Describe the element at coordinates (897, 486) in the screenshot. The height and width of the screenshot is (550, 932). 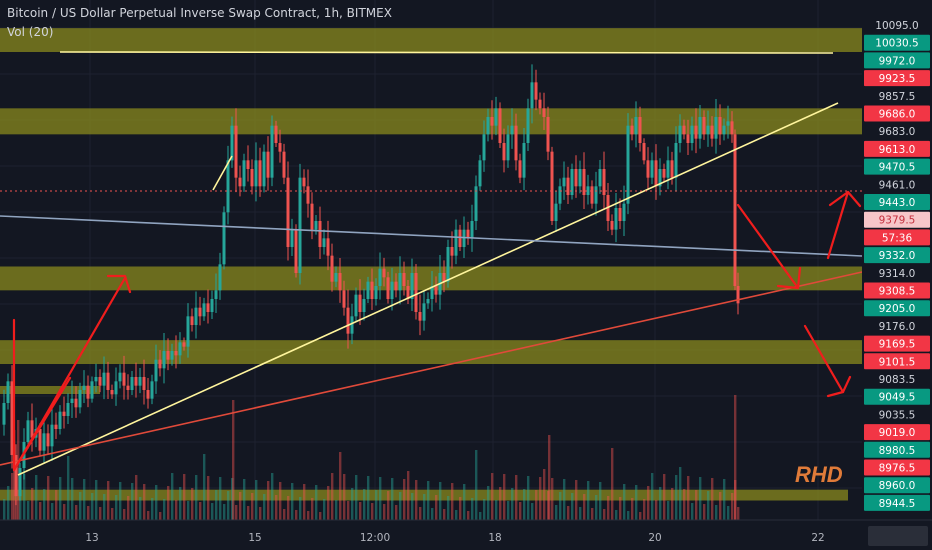
I see `price-label: 8960.0` at that location.